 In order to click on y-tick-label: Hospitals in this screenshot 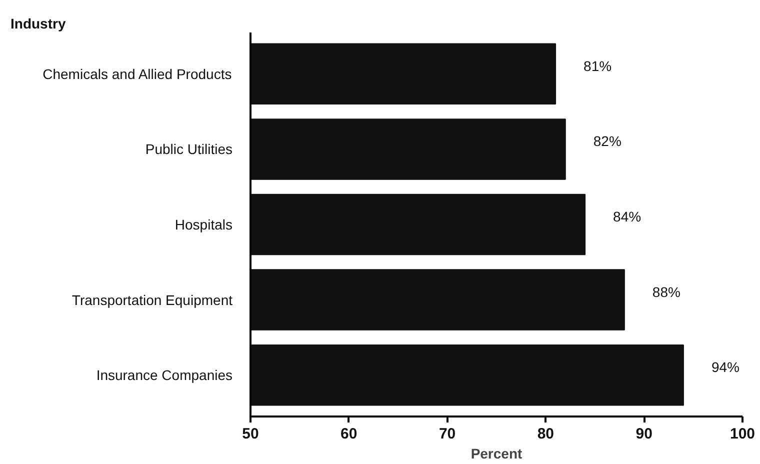, I will do `click(203, 224)`.